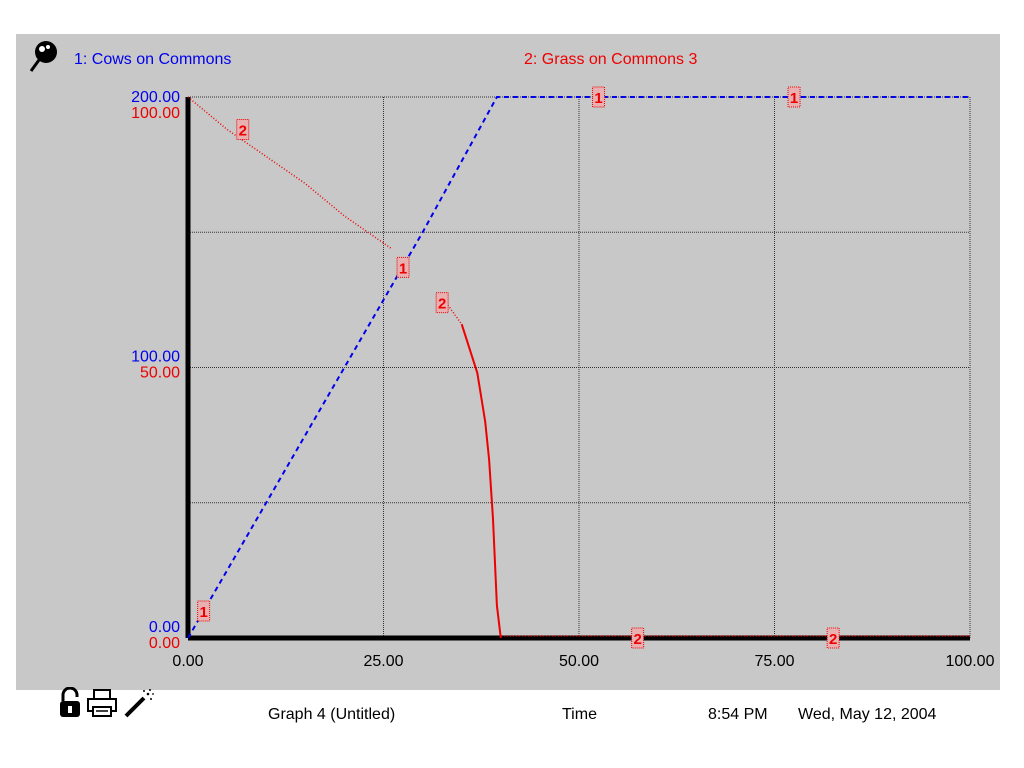 This screenshot has height=768, width=1024. I want to click on series-2-legend: 2: Grass on Commons 3, so click(611, 59).